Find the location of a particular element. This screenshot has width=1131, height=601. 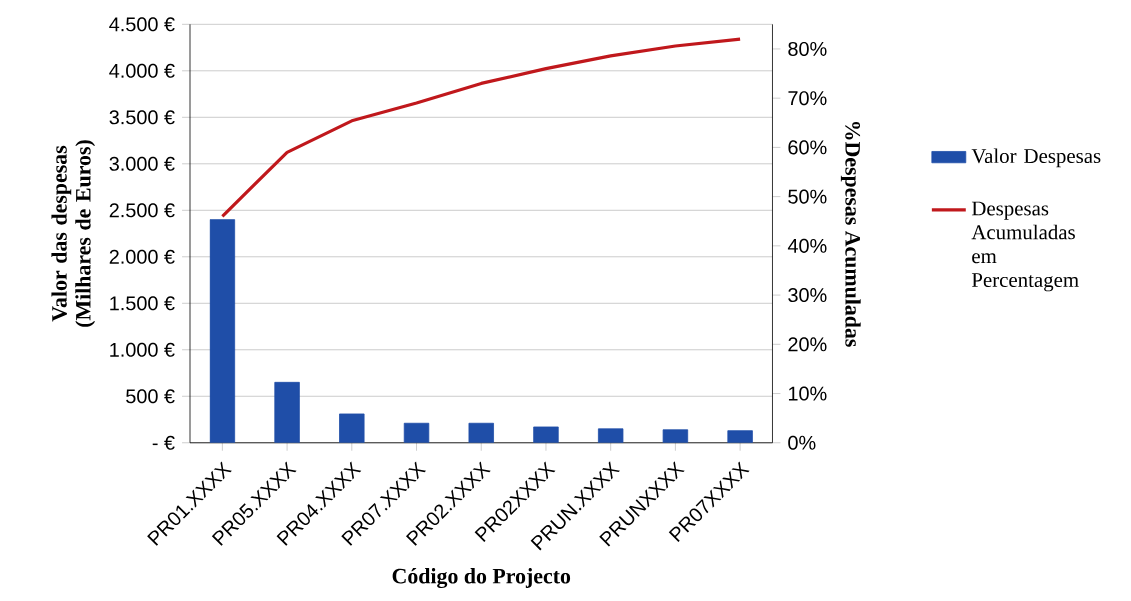

y2-tick-label: 20% is located at coordinates (807, 344).